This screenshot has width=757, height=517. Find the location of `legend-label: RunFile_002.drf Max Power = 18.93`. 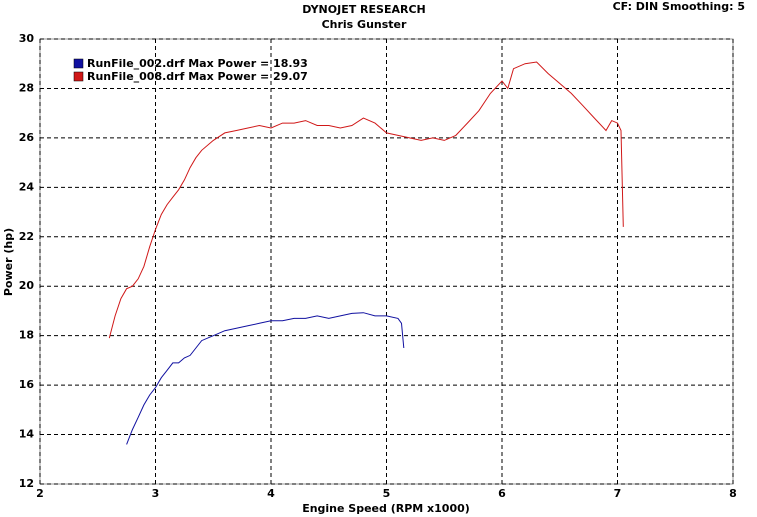

legend-label: RunFile_002.drf Max Power = 18.93 is located at coordinates (197, 63).